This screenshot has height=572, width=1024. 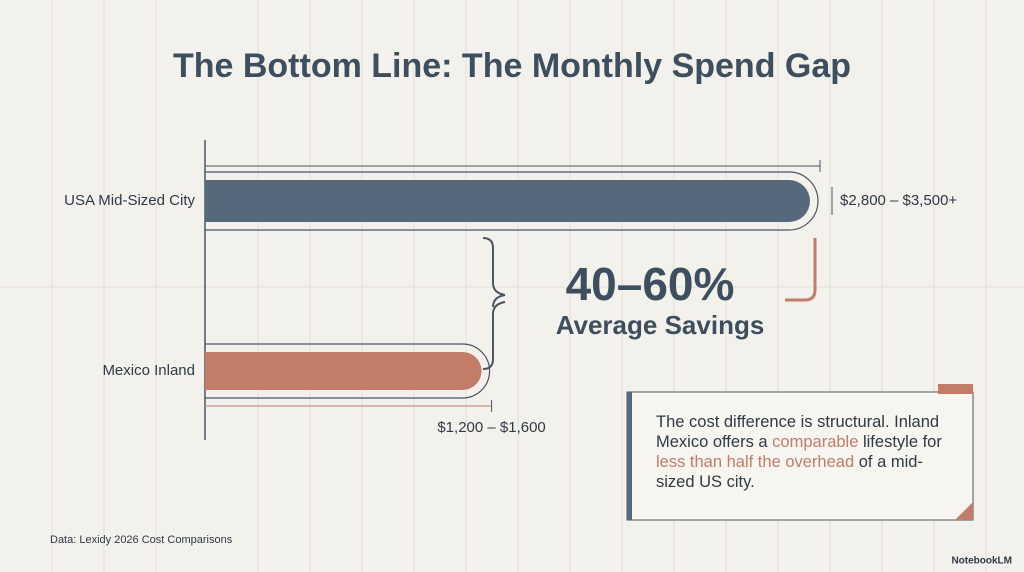 I want to click on value-label: $2,800 – $3,500+, so click(x=898, y=200).